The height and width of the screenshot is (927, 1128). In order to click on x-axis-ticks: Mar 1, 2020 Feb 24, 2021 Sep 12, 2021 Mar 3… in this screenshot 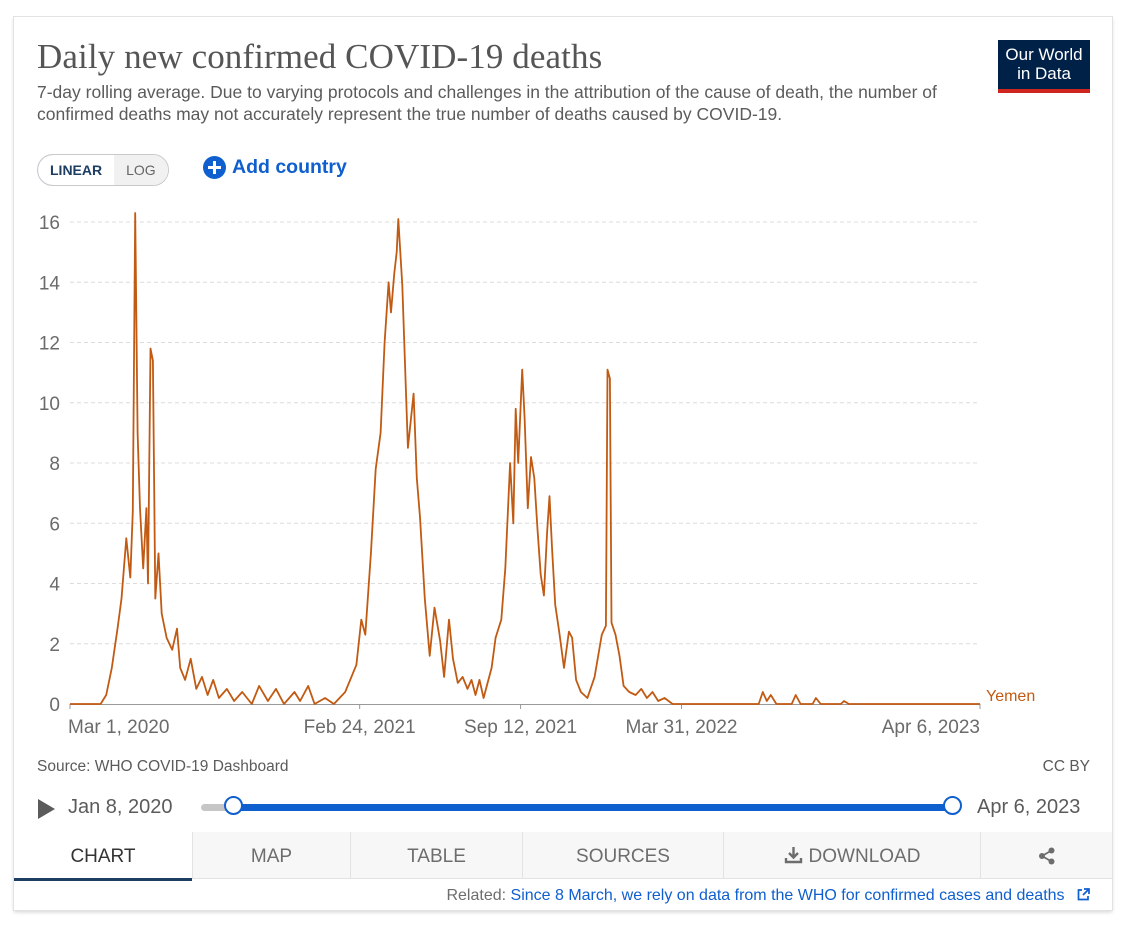, I will do `click(524, 721)`.